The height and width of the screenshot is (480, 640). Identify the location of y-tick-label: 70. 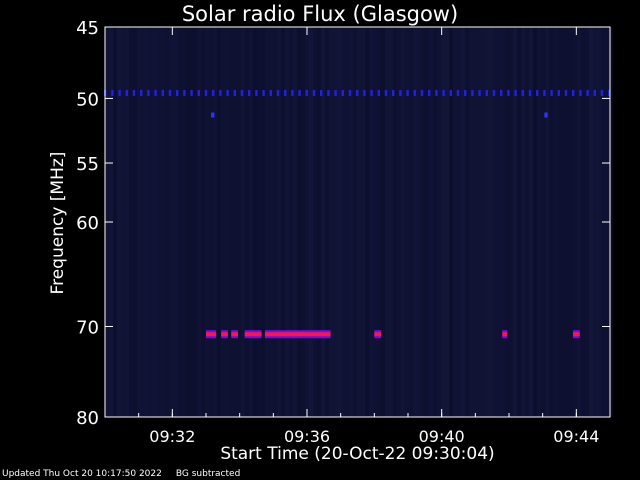
(87, 327).